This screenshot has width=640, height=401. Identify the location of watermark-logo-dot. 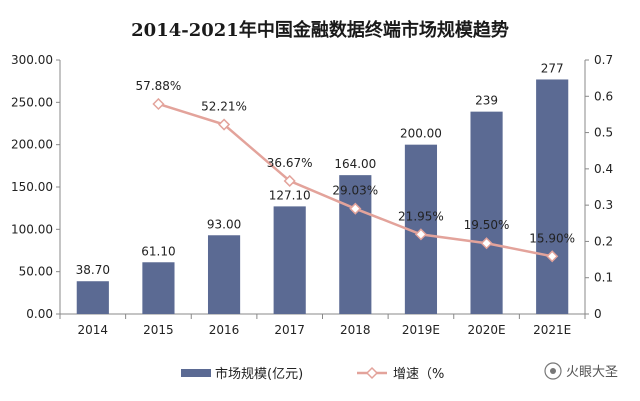
(553, 371).